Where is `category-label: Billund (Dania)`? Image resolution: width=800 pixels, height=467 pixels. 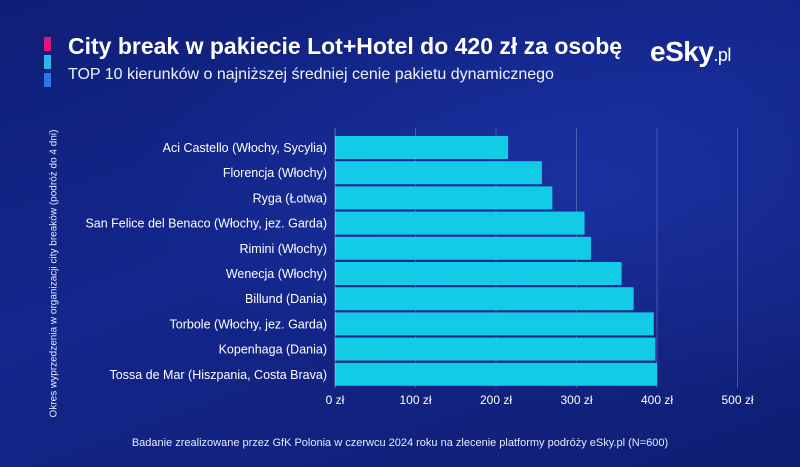
category-label: Billund (Dania) is located at coordinates (286, 299).